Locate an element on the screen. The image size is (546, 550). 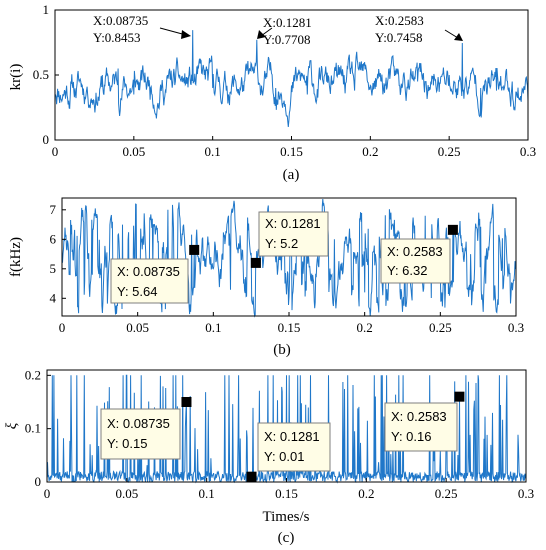
panel-c-xticks: 0 0.05 0.1 0.15 0.2 0.25 0.3 is located at coordinates (289, 489).